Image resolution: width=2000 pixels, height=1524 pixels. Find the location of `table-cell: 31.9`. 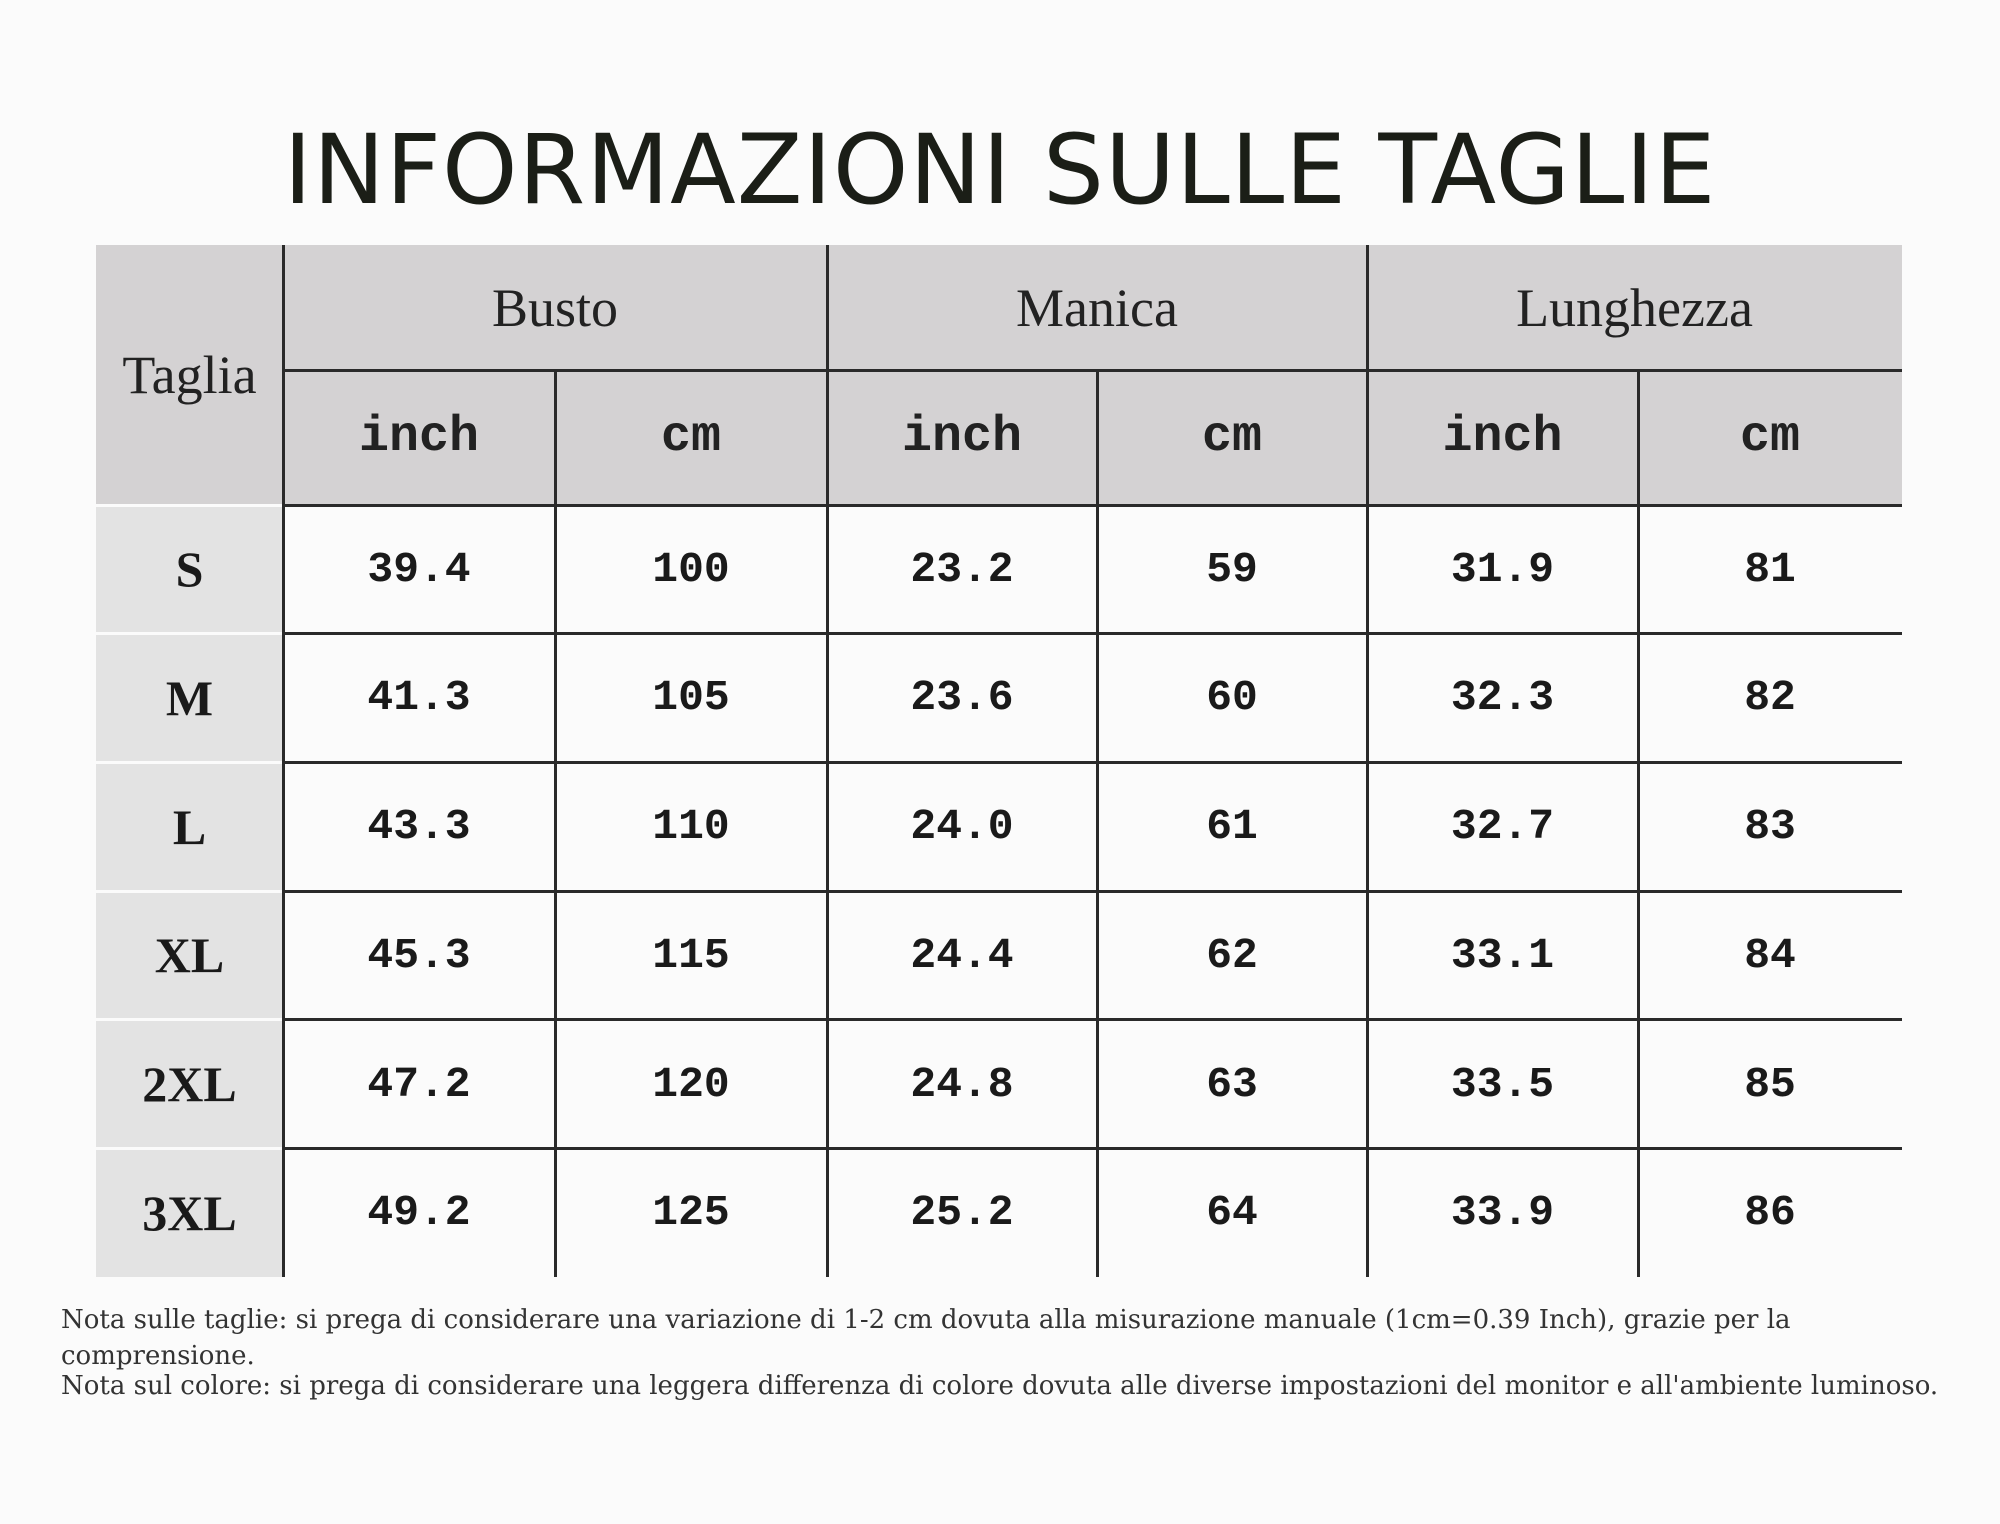

table-cell: 31.9 is located at coordinates (1502, 569).